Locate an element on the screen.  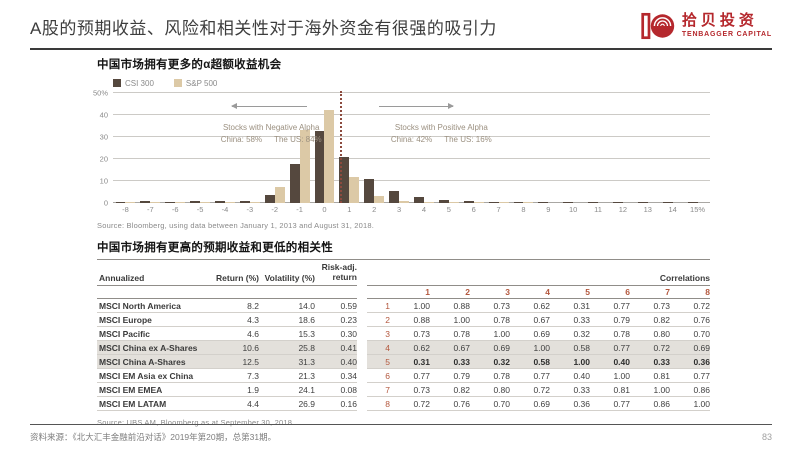
row-left: MSCI China A-Shares 12.5 31.3 0.40 is located at coordinates (227, 362).